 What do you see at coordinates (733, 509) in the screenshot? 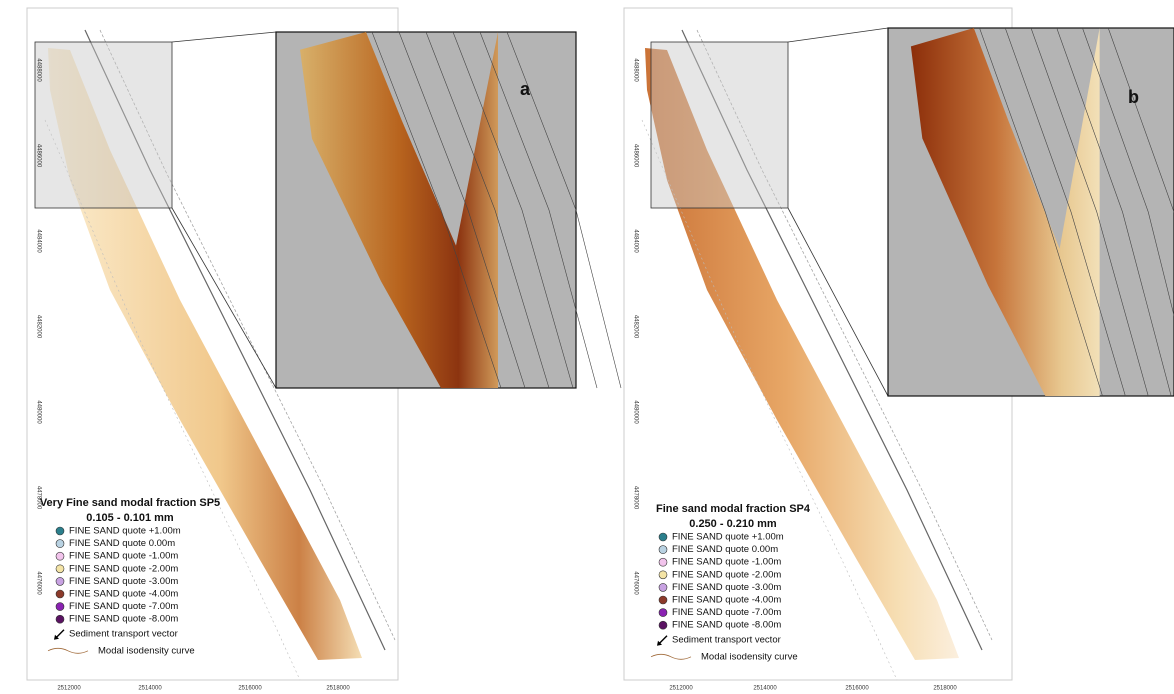
I see `legend-title: Fine sand modal fraction SP4` at bounding box center [733, 509].